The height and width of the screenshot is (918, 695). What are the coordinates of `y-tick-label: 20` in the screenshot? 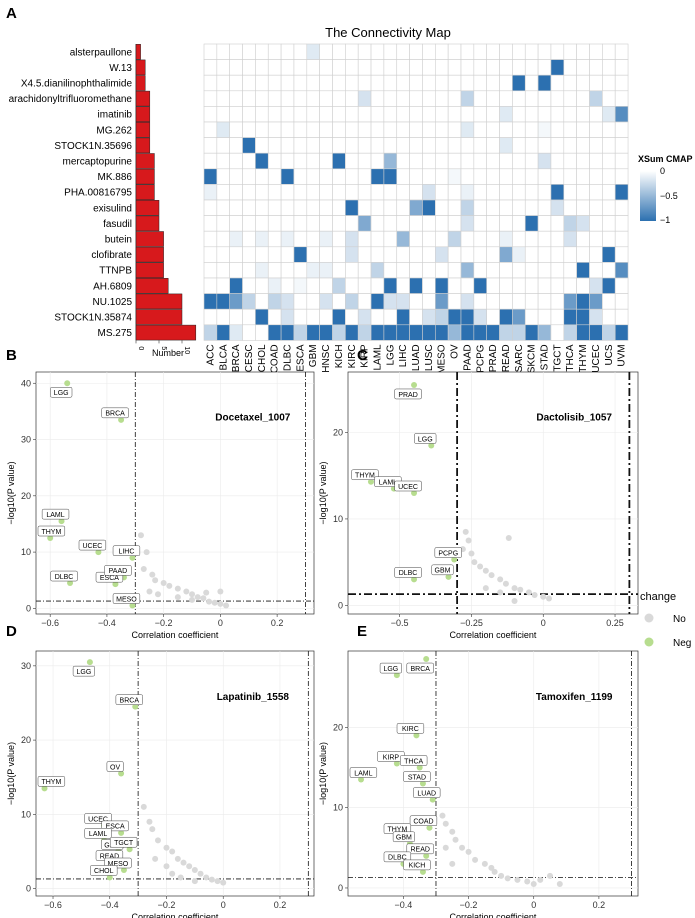 It's located at (26, 496).